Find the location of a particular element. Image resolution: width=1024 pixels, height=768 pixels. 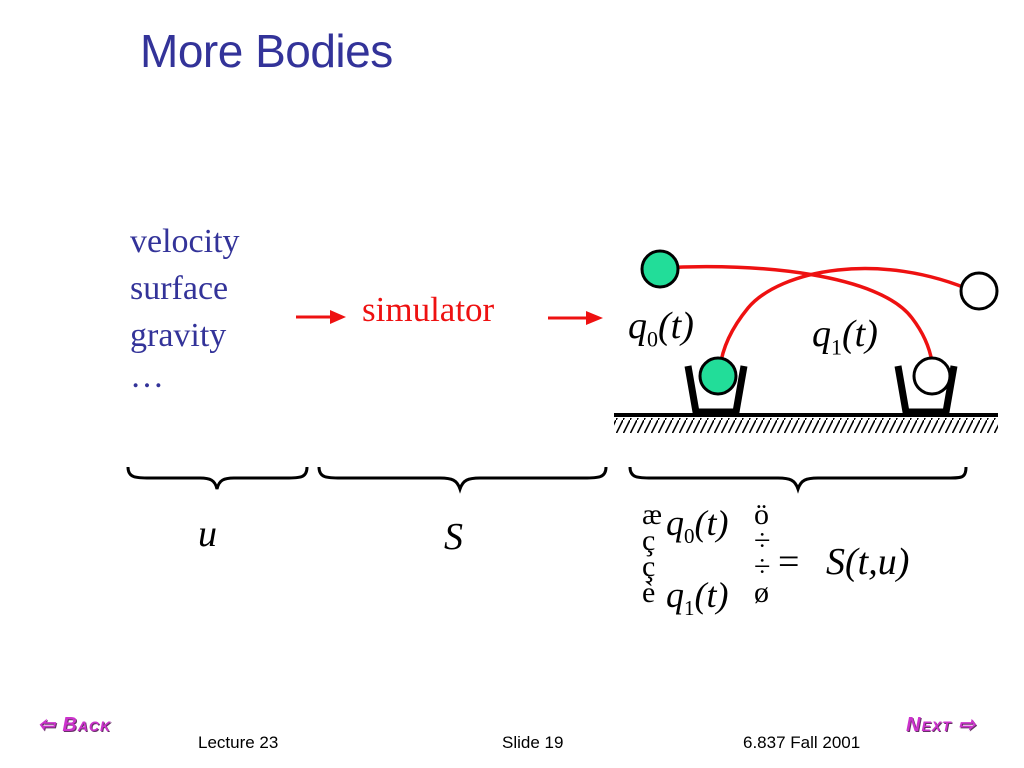

cup-left is located at coordinates (716, 390).